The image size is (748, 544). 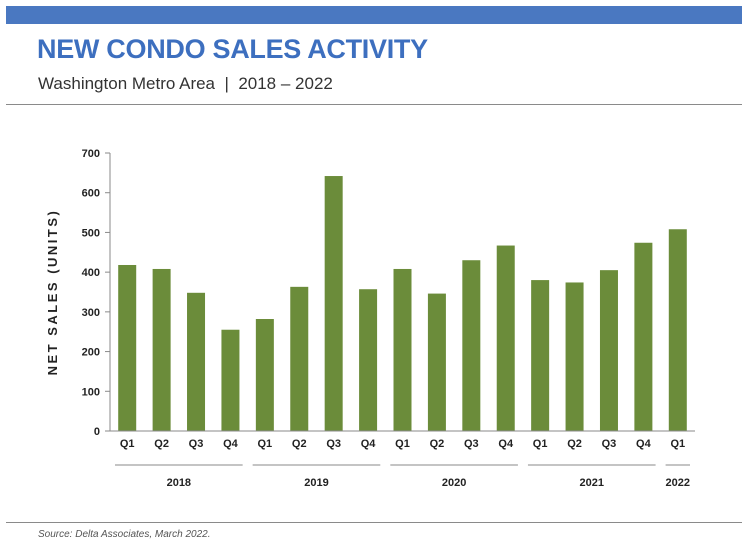 I want to click on page-title: NEW CONDO SALES ACTIVITY, so click(x=232, y=49).